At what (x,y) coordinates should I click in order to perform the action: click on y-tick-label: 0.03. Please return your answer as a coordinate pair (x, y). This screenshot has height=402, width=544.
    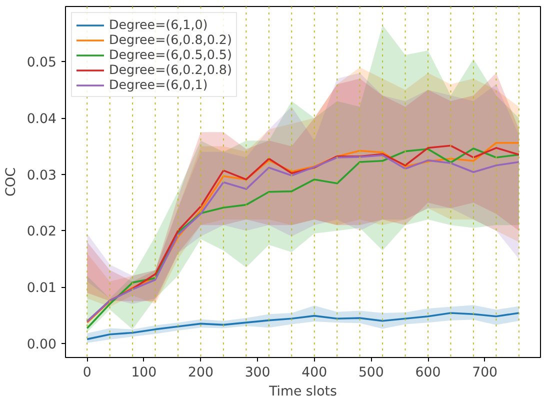
    Looking at the image, I should click on (41, 176).